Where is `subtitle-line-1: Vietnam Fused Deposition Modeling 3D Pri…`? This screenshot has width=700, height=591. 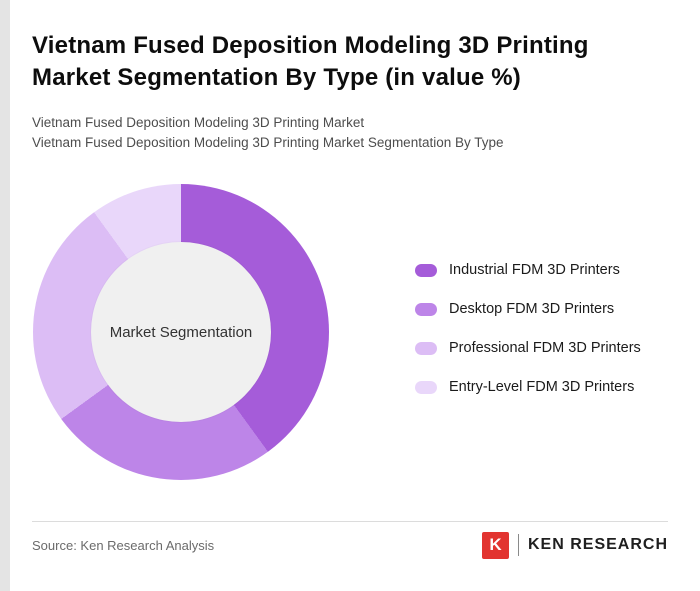 subtitle-line-1: Vietnam Fused Deposition Modeling 3D Pri… is located at coordinates (198, 122).